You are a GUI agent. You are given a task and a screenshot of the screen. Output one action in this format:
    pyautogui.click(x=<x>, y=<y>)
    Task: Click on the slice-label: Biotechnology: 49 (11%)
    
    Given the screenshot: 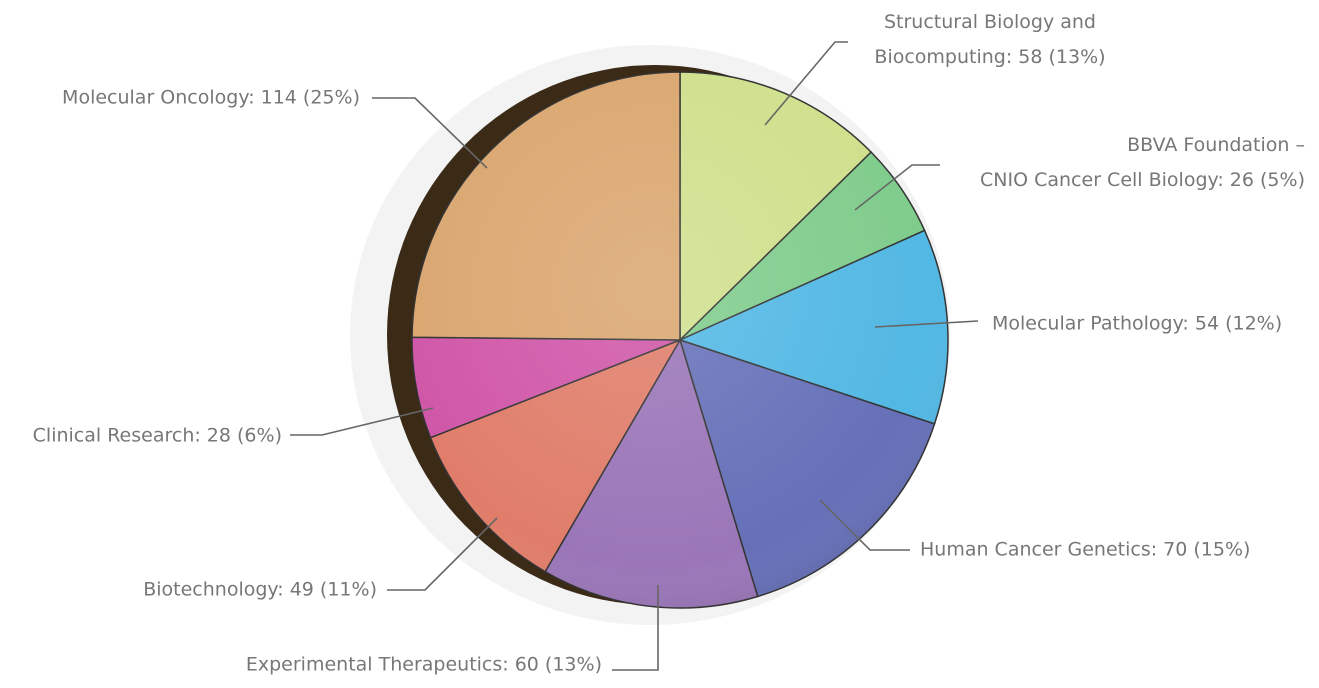 What is the action you would take?
    pyautogui.click(x=260, y=590)
    